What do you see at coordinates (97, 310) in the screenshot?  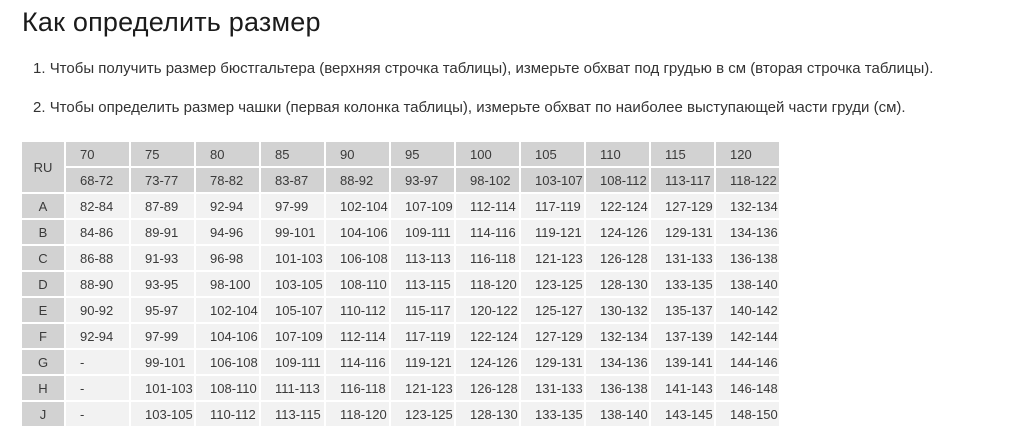 I see `size-range-cell: 90-92` at bounding box center [97, 310].